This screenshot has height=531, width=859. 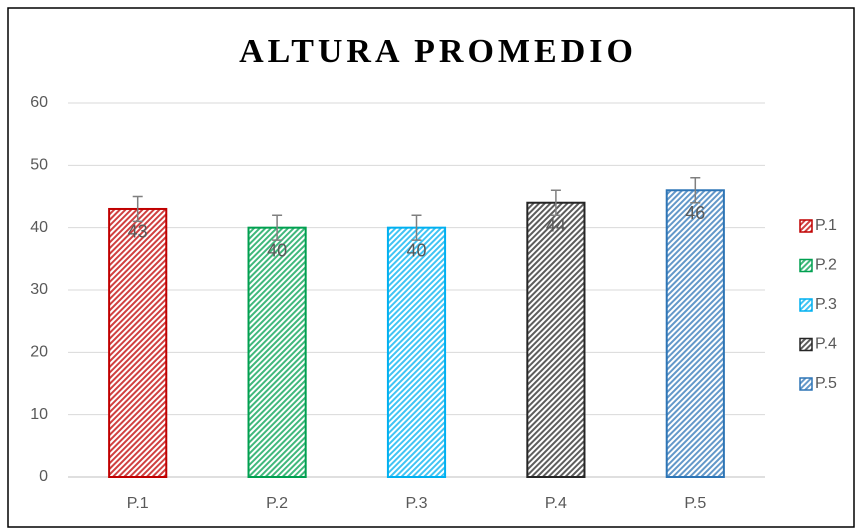 What do you see at coordinates (417, 503) in the screenshot?
I see `x-tick-label: P.3` at bounding box center [417, 503].